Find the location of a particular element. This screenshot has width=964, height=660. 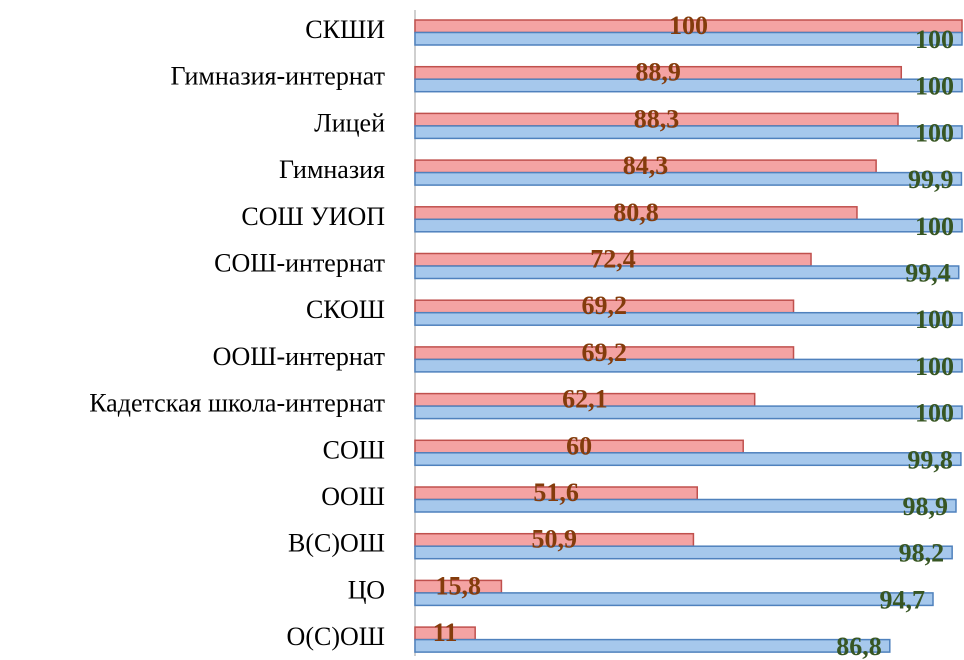

category-label: ООШ is located at coordinates (353, 496).